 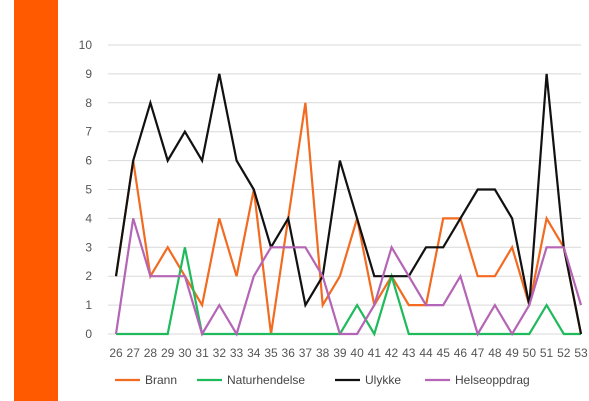 What do you see at coordinates (168, 353) in the screenshot?
I see `x-tick-label: 29` at bounding box center [168, 353].